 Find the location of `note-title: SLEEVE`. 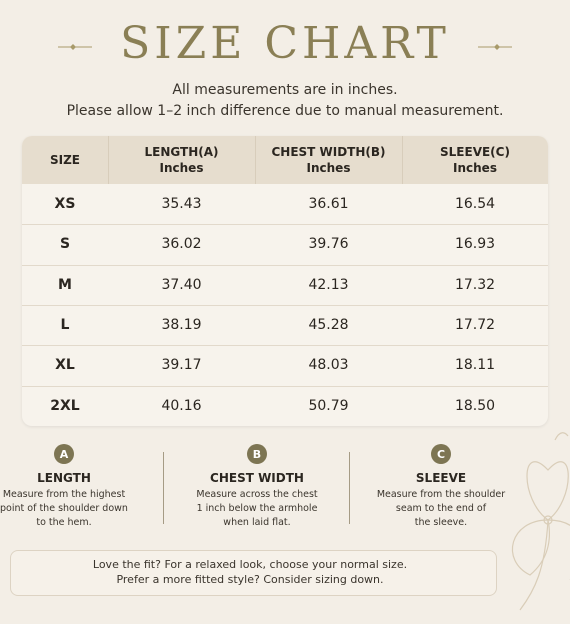

note-title: SLEEVE is located at coordinates (441, 478).